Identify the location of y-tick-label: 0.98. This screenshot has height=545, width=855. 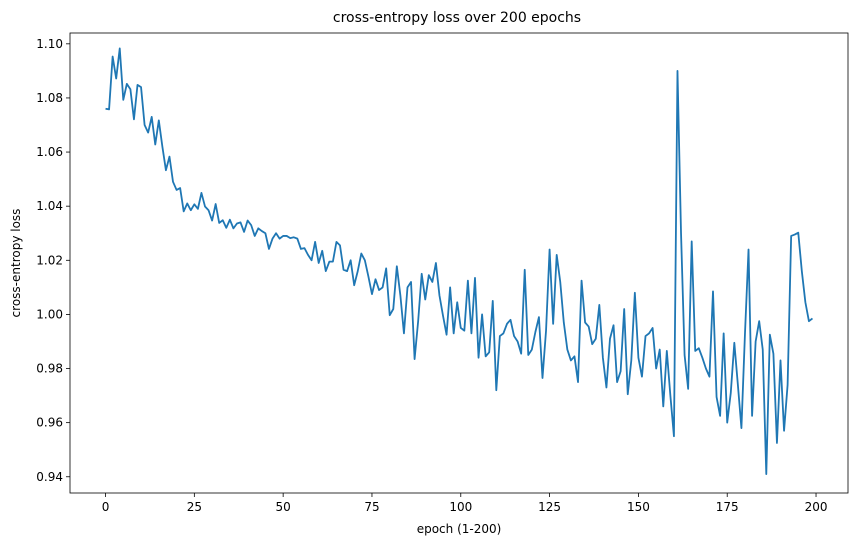
(49, 369).